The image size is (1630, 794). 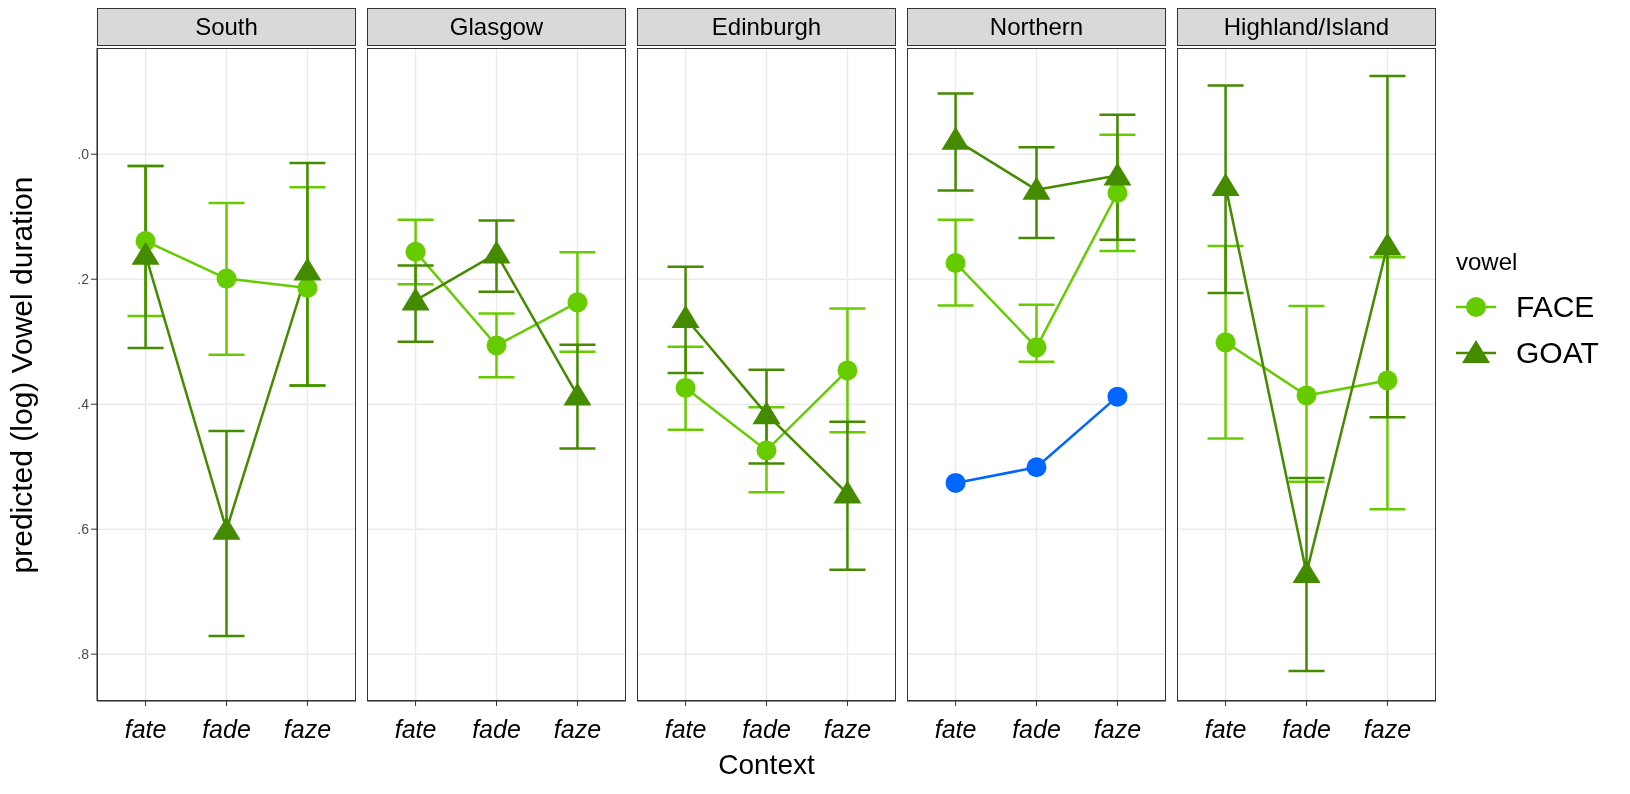 What do you see at coordinates (766, 27) in the screenshot?
I see `chart-title: Edinburgh` at bounding box center [766, 27].